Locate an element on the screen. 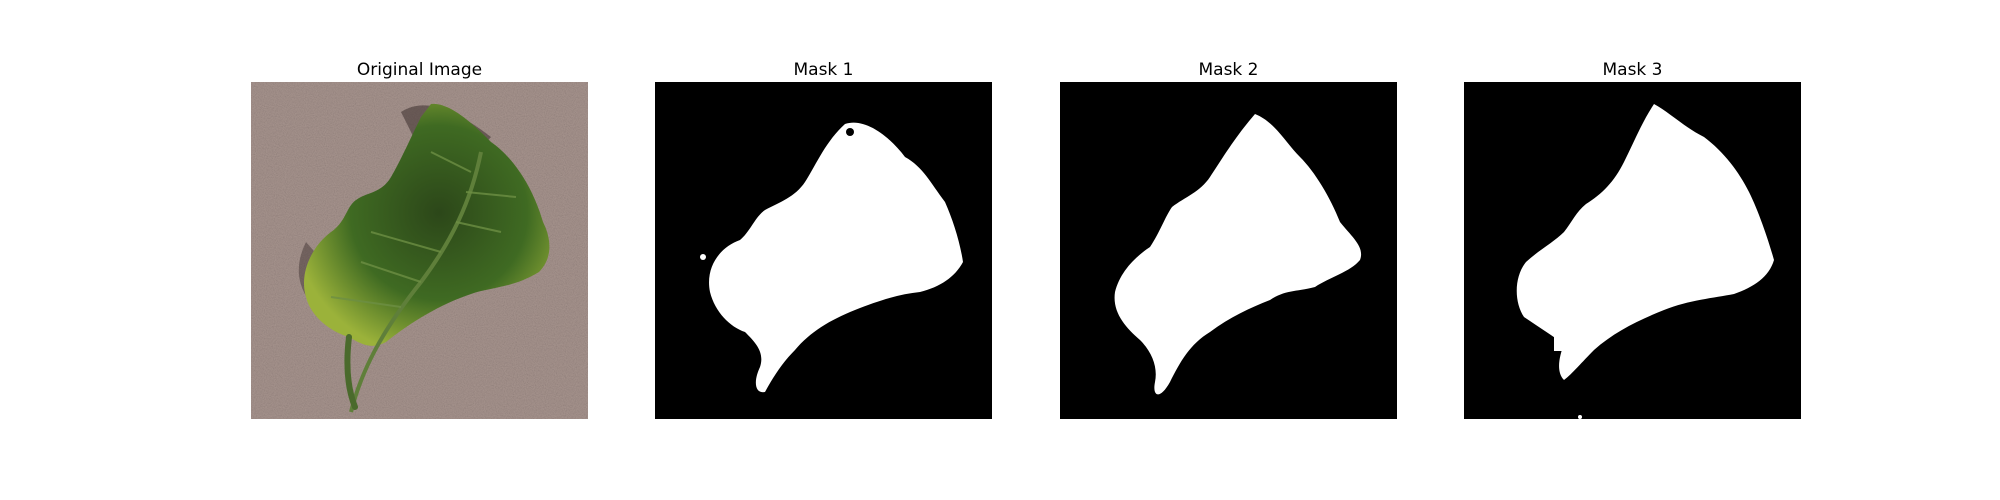  mask-2-title: Mask 2 is located at coordinates (1228, 70).